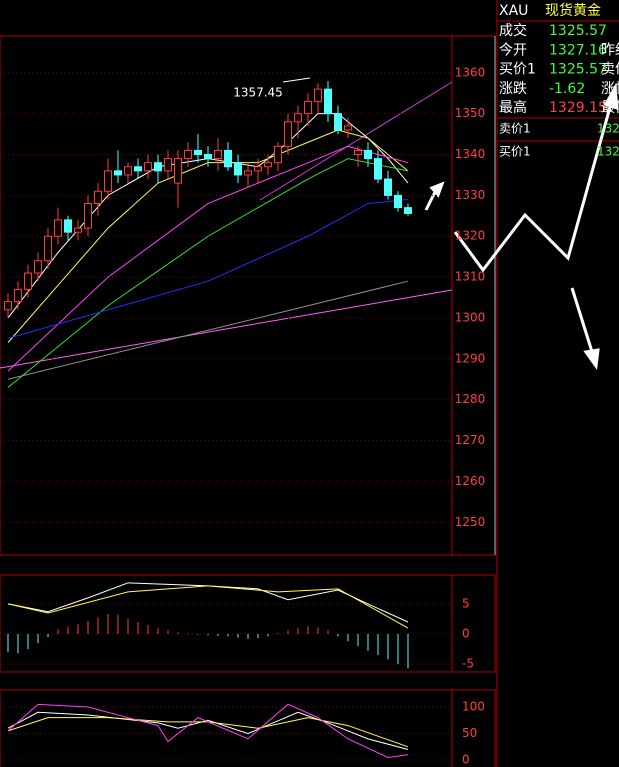  What do you see at coordinates (470, 72) in the screenshot?
I see `y-tick-label: 1360` at bounding box center [470, 72].